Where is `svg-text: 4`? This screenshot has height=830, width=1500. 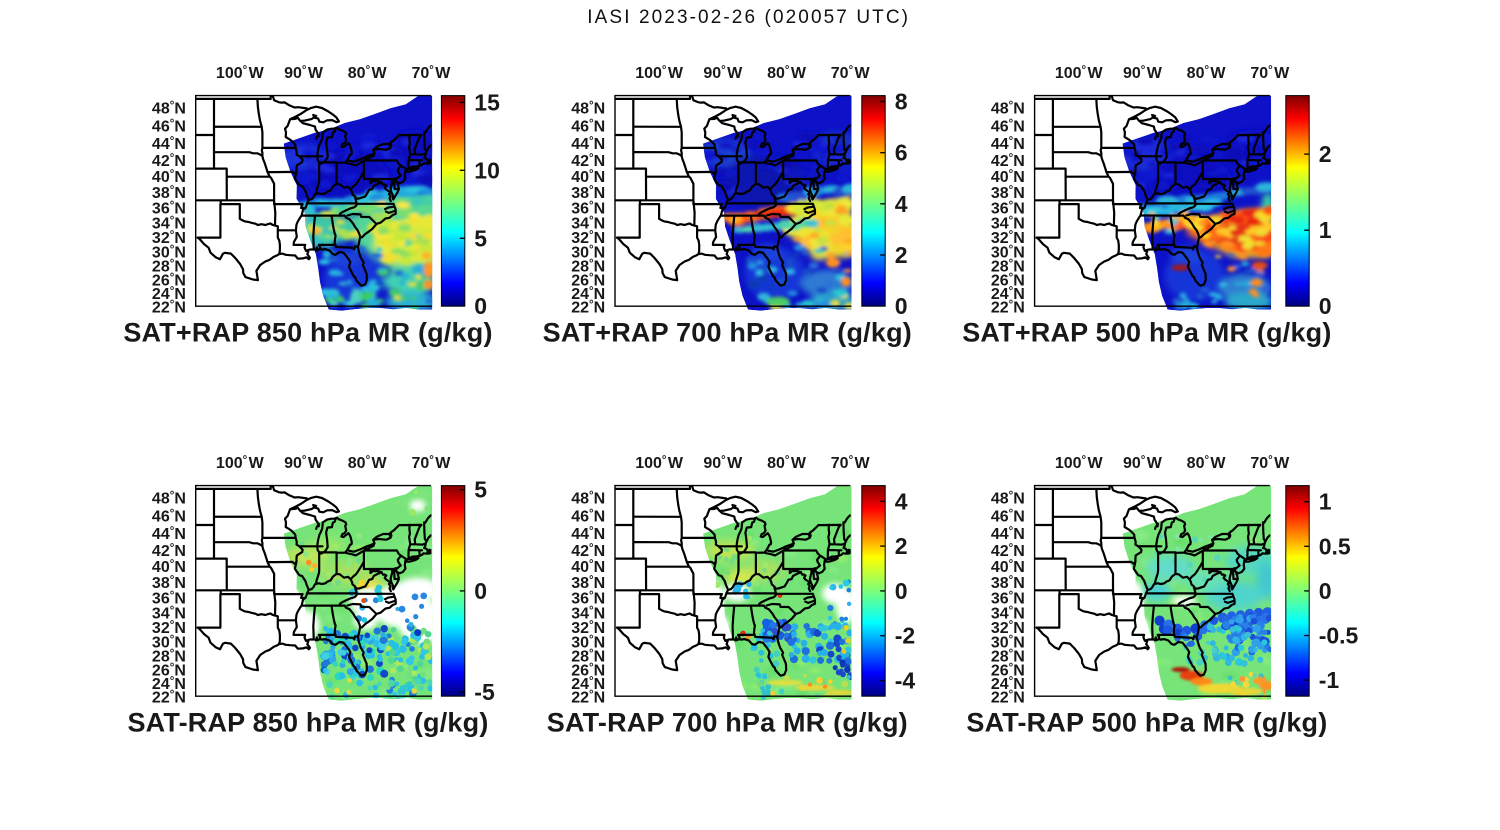 svg-text: 4 is located at coordinates (901, 501).